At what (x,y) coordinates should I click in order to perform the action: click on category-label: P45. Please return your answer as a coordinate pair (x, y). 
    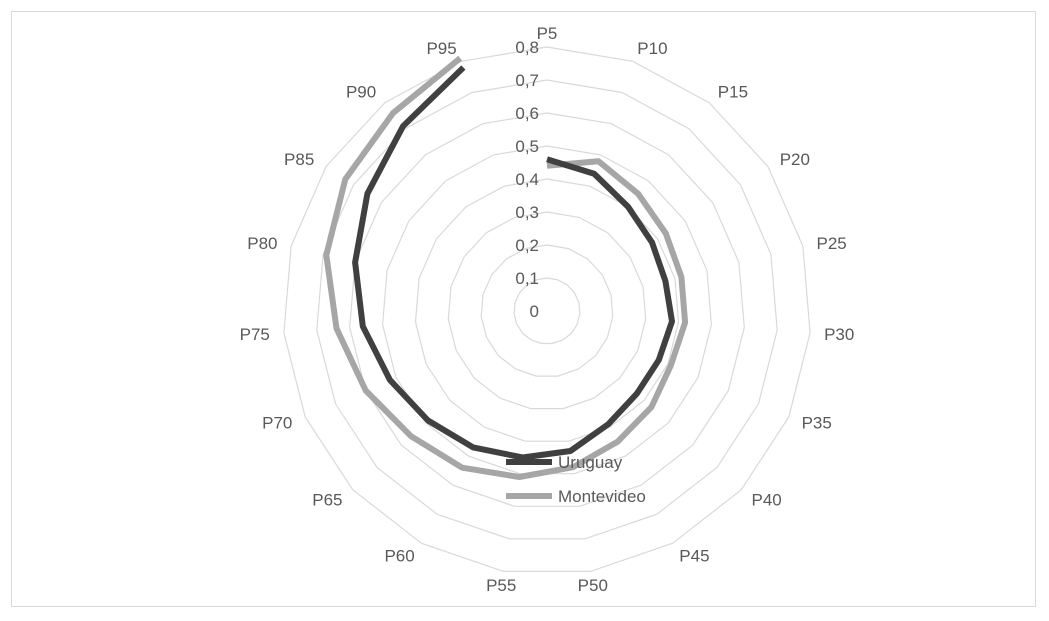
    Looking at the image, I should click on (694, 556).